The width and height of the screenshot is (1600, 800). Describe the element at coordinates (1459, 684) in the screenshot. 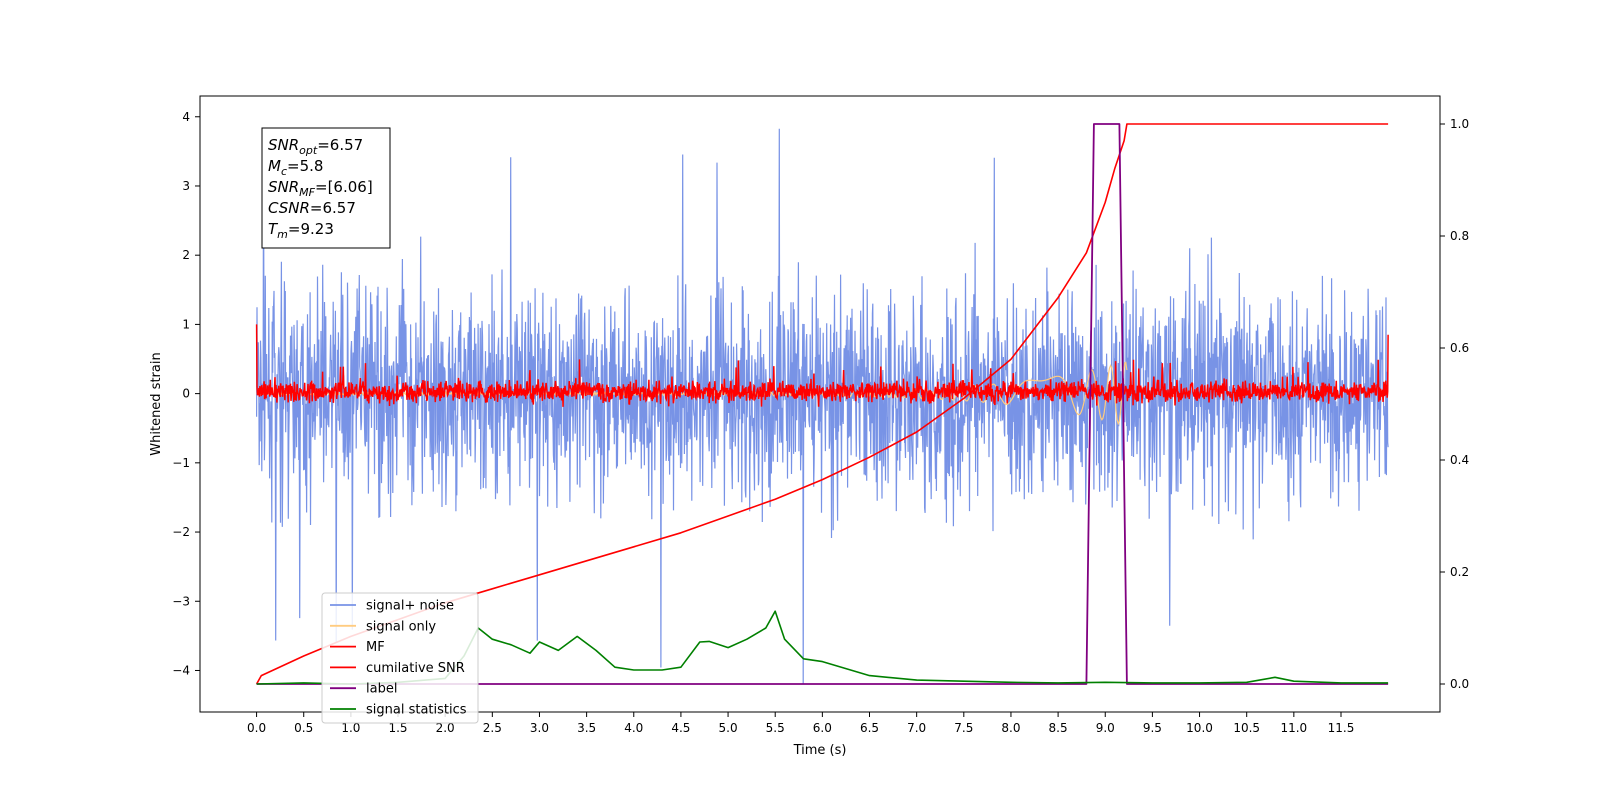

I see `y2-tick-label: 0.0` at that location.